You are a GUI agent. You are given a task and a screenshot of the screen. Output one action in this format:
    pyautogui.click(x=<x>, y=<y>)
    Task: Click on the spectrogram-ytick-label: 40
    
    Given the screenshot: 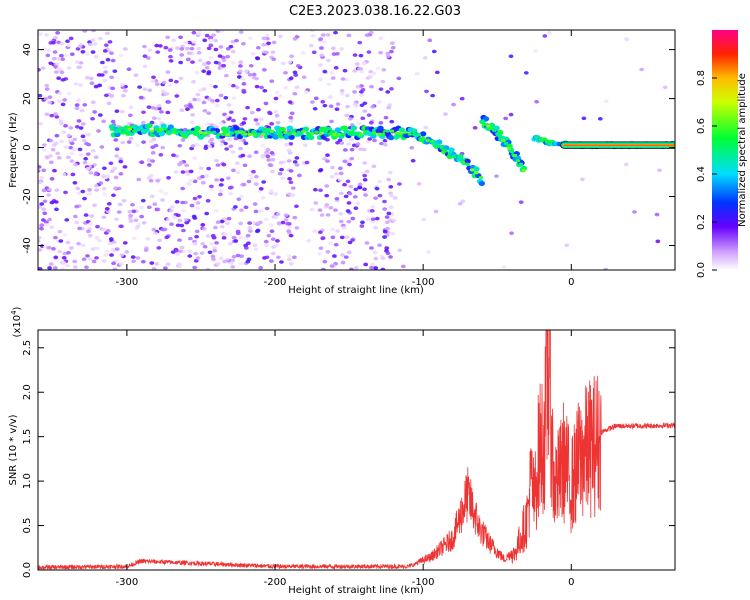 What is the action you would take?
    pyautogui.click(x=27, y=49)
    